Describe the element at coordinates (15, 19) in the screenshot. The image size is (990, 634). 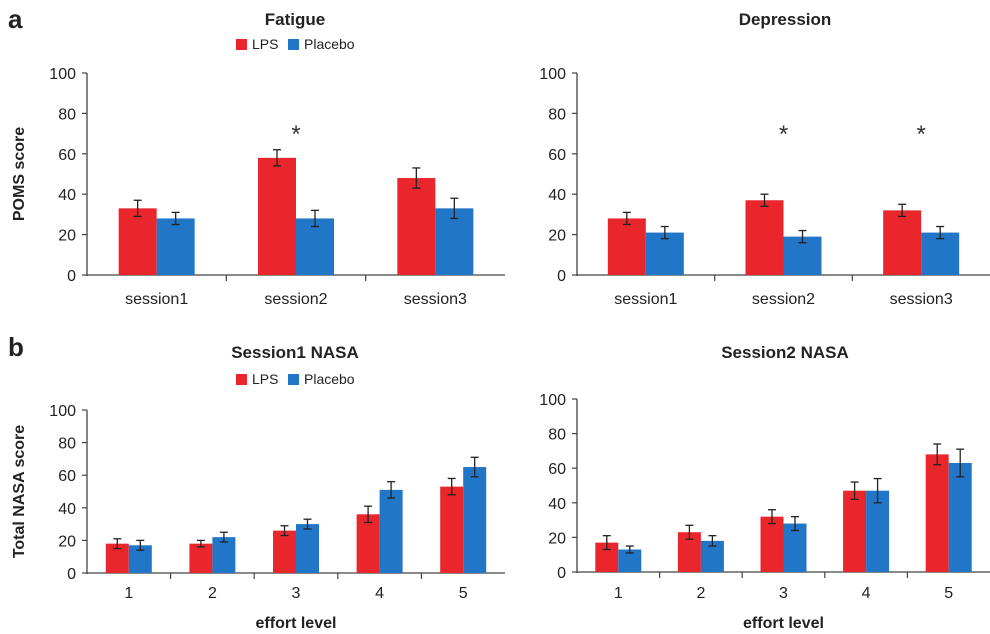
I see `panel-letter-a: a` at that location.